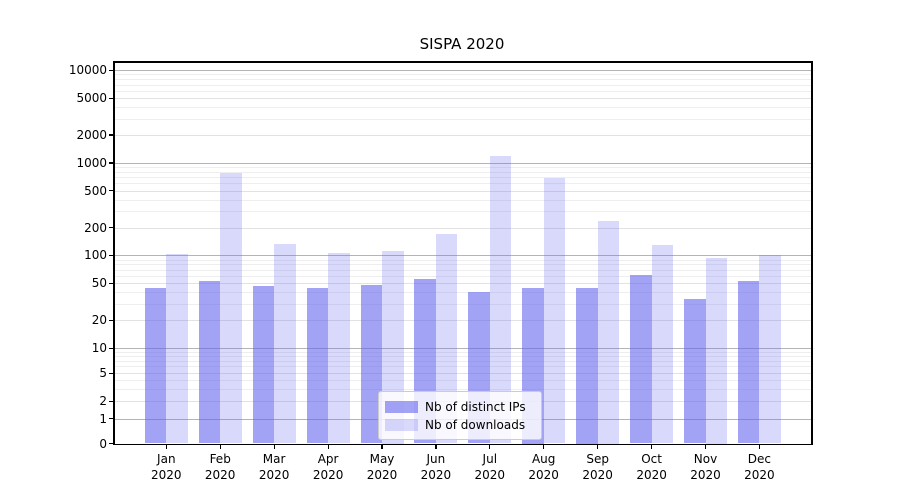 This screenshot has height=500, width=900. Describe the element at coordinates (87, 70) in the screenshot. I see `y-tick-label: 10000` at that location.